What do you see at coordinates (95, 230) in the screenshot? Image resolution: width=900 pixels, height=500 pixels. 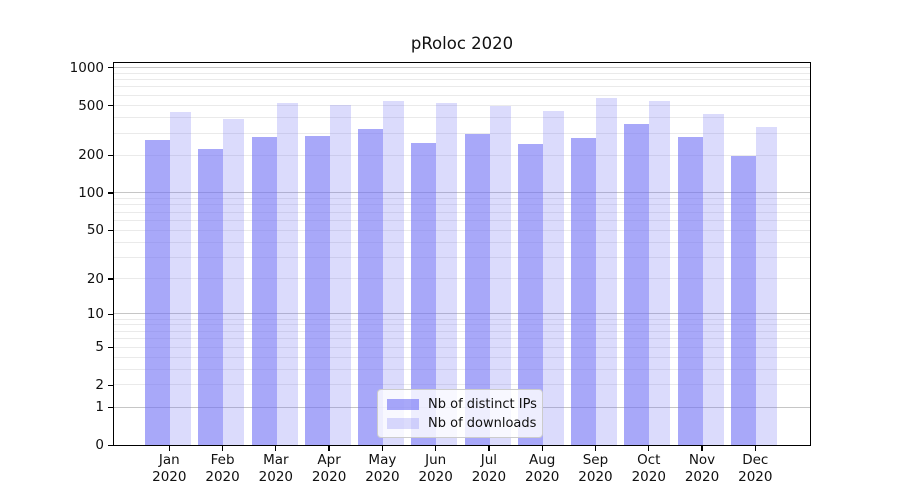 I see `y-tick-label: 50` at bounding box center [95, 230].